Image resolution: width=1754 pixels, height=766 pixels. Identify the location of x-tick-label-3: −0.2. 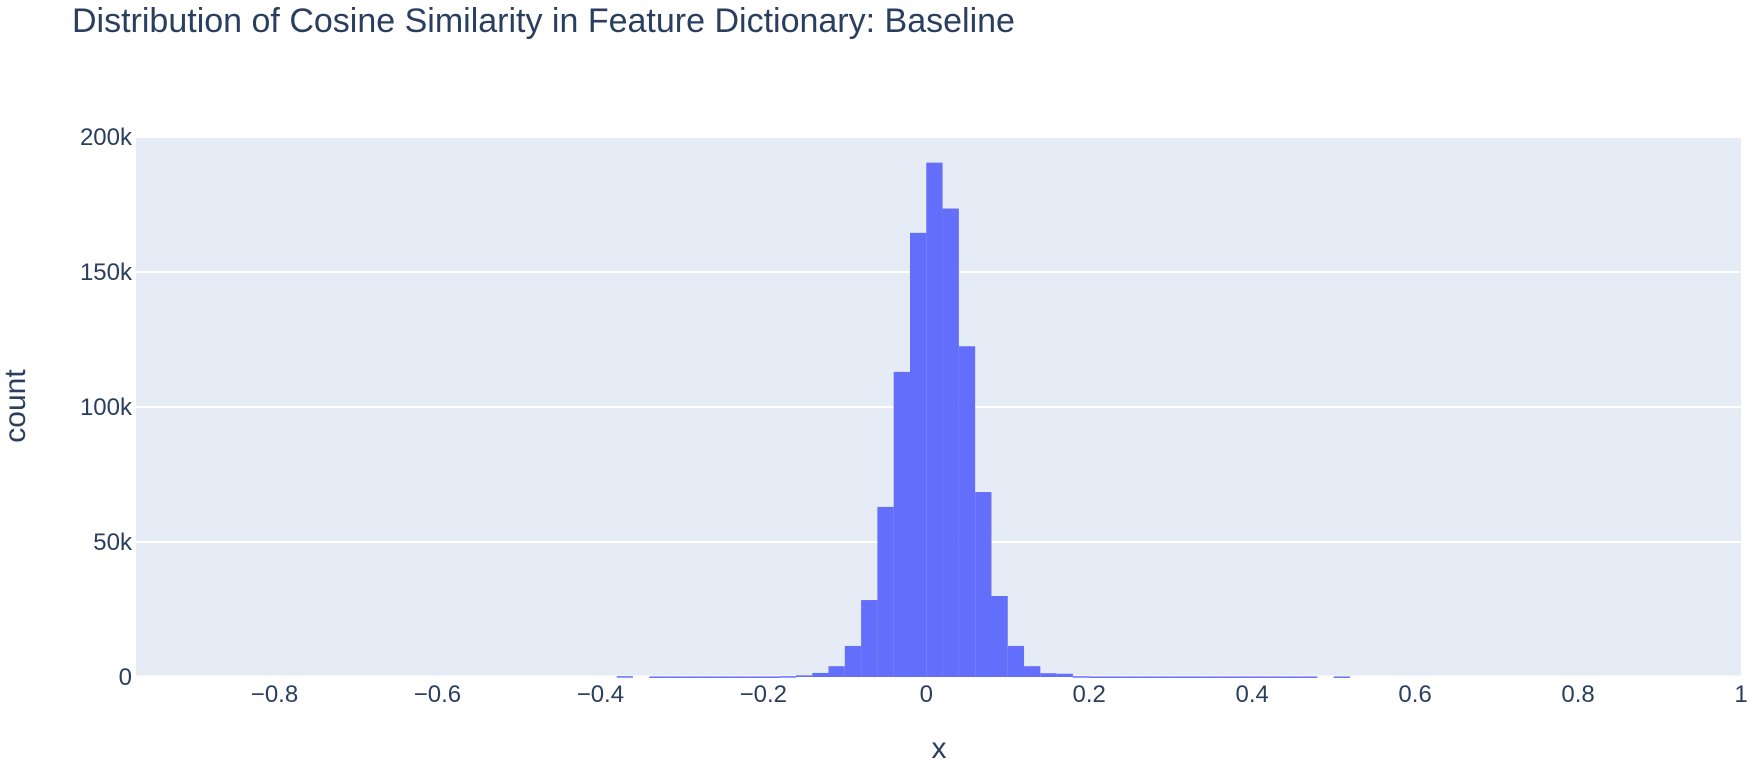
(763, 694).